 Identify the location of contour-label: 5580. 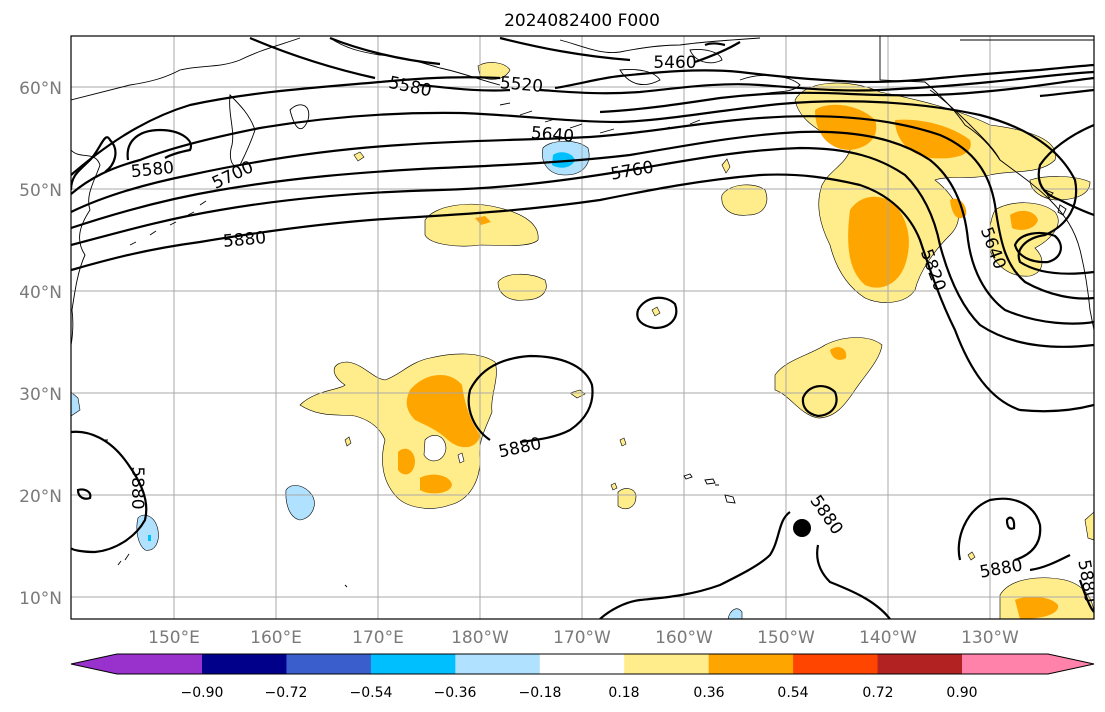
(152, 170).